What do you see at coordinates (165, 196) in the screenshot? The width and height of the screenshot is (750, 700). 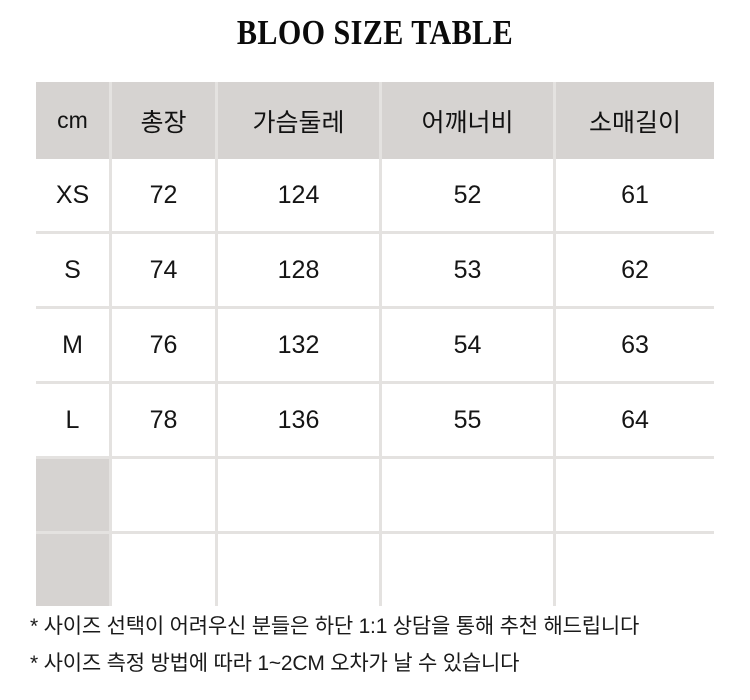 I see `measurement-cell: 72` at bounding box center [165, 196].